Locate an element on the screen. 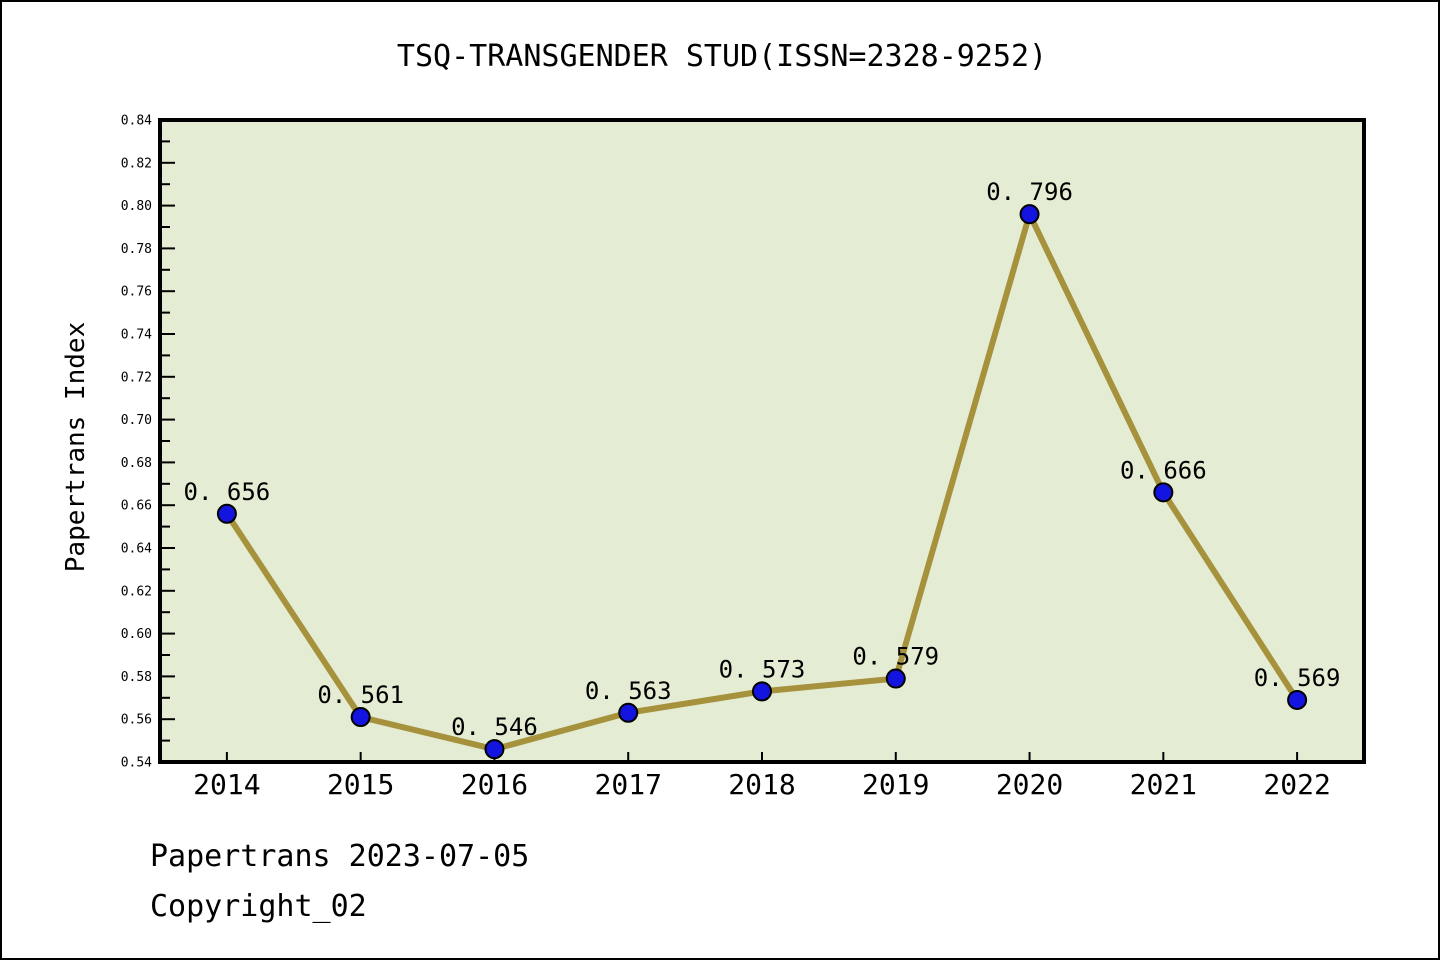 Image resolution: width=1440 pixels, height=960 pixels. point-value-label: 0. 656 is located at coordinates (227, 492).